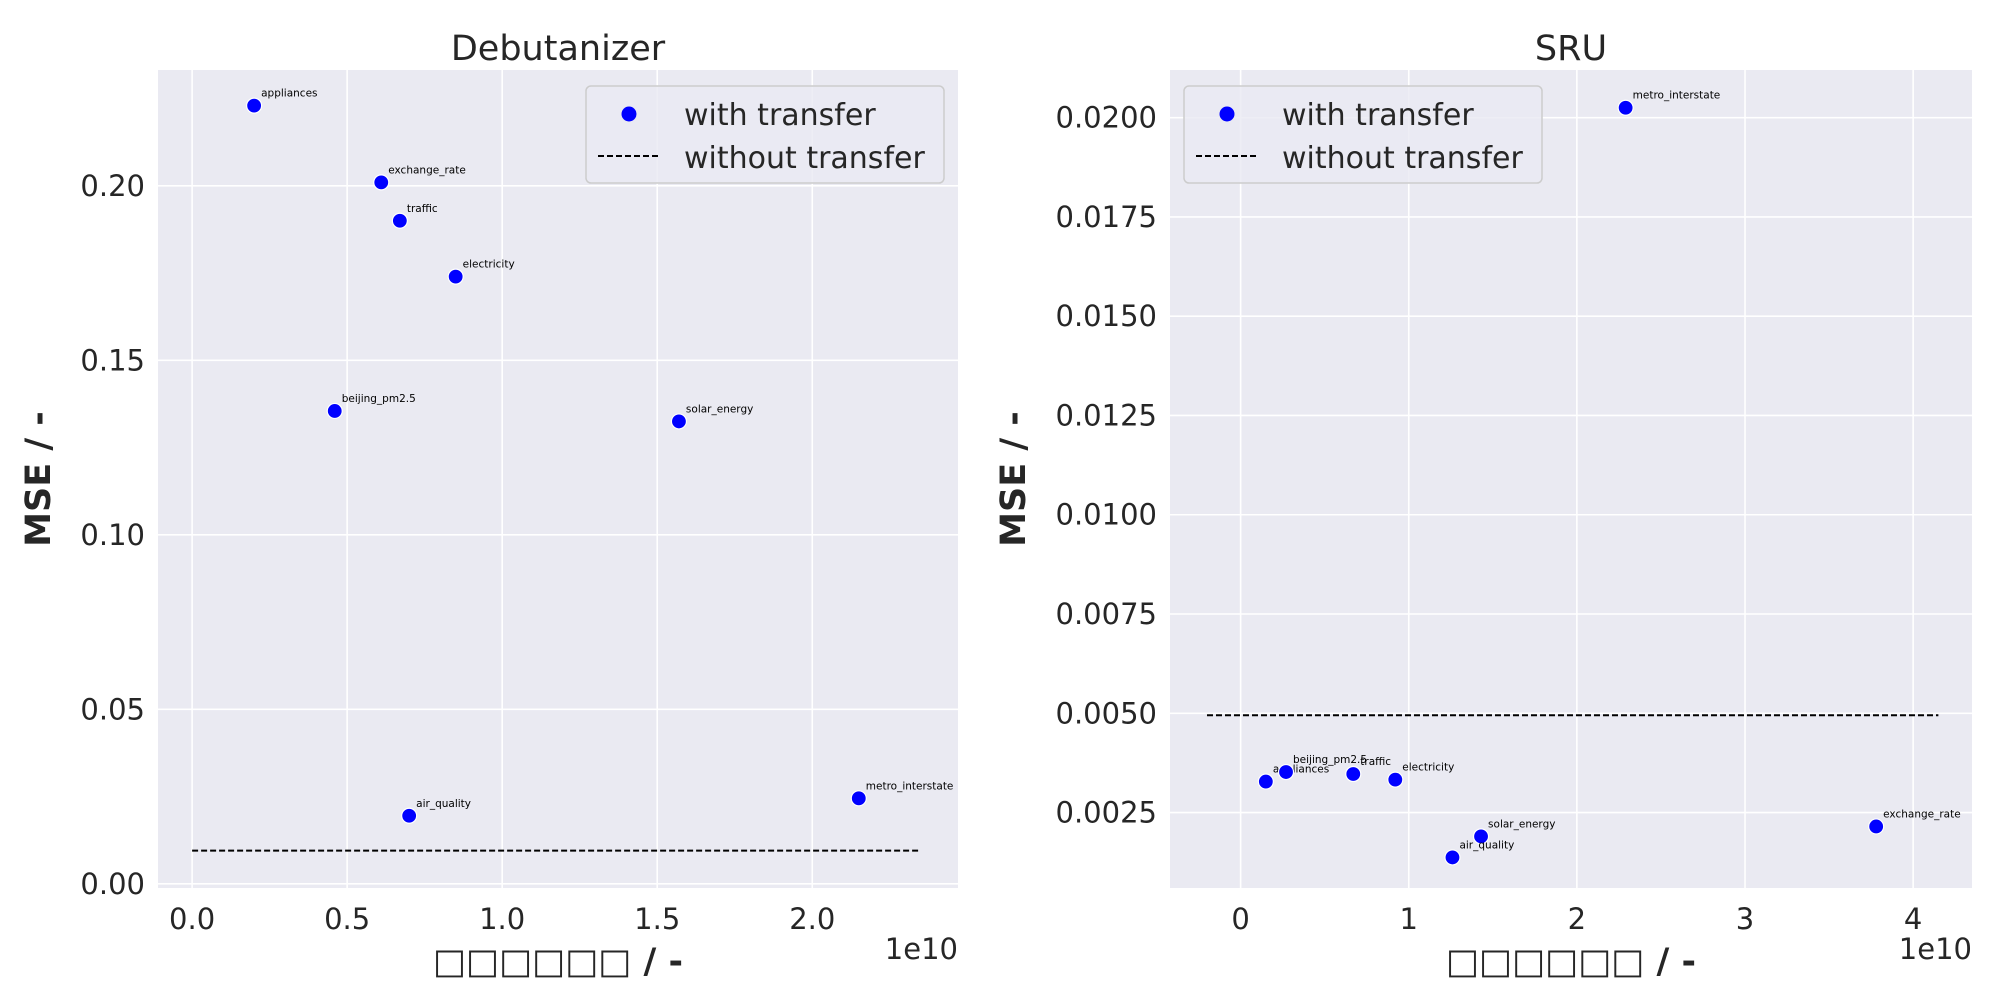 The image size is (2000, 1000). I want to click on x-tick-label: 2.0, so click(812, 919).